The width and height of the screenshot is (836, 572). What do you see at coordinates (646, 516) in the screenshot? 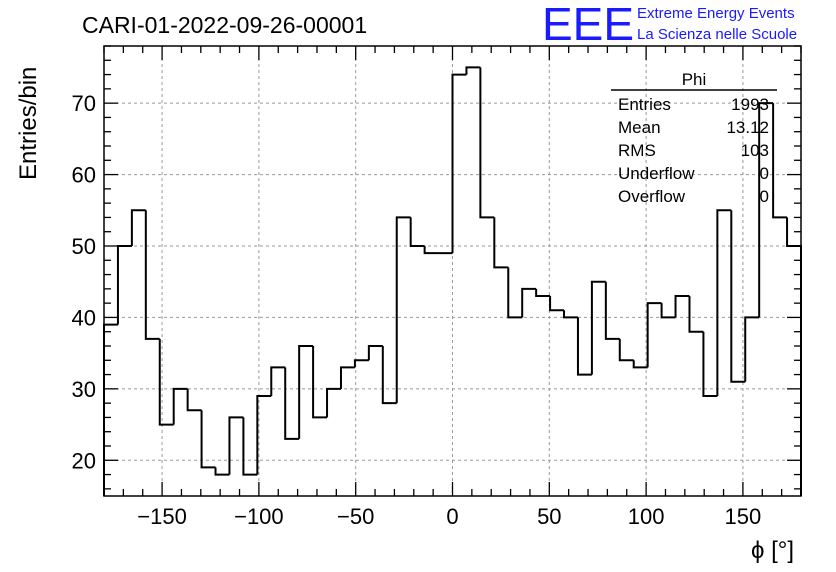
I see `x-tick-label: 100` at bounding box center [646, 516].